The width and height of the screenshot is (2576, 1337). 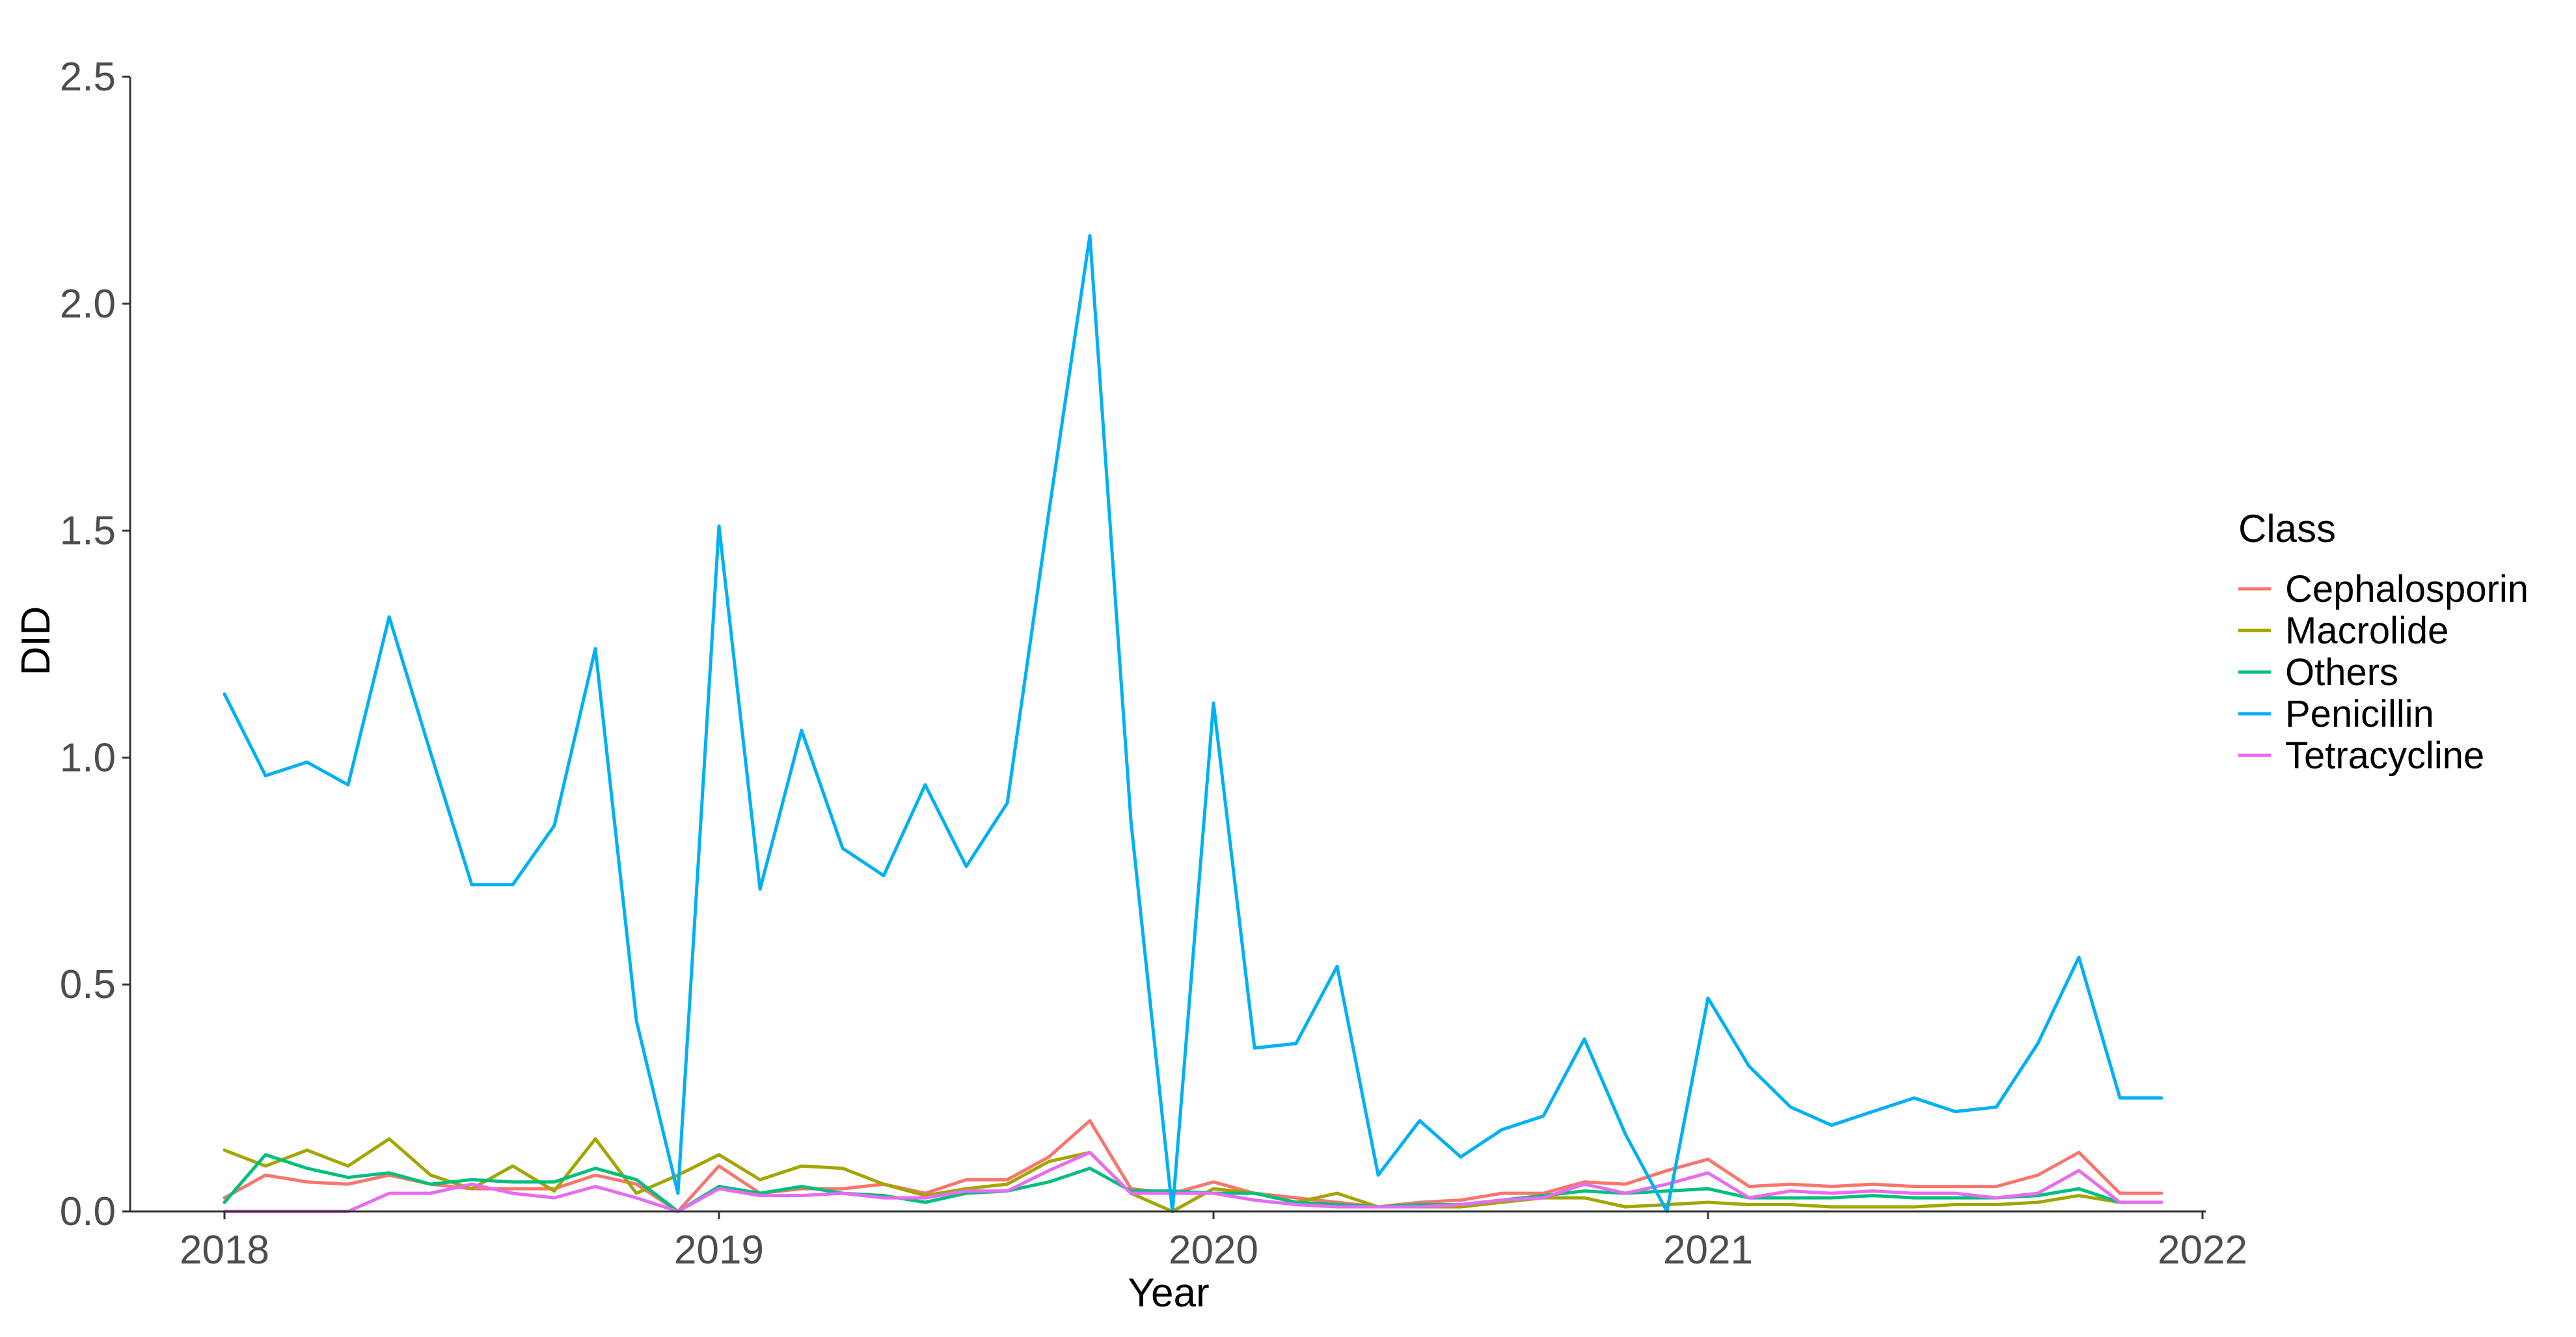 I want to click on x-tick-label: 2018, so click(x=224, y=1250).